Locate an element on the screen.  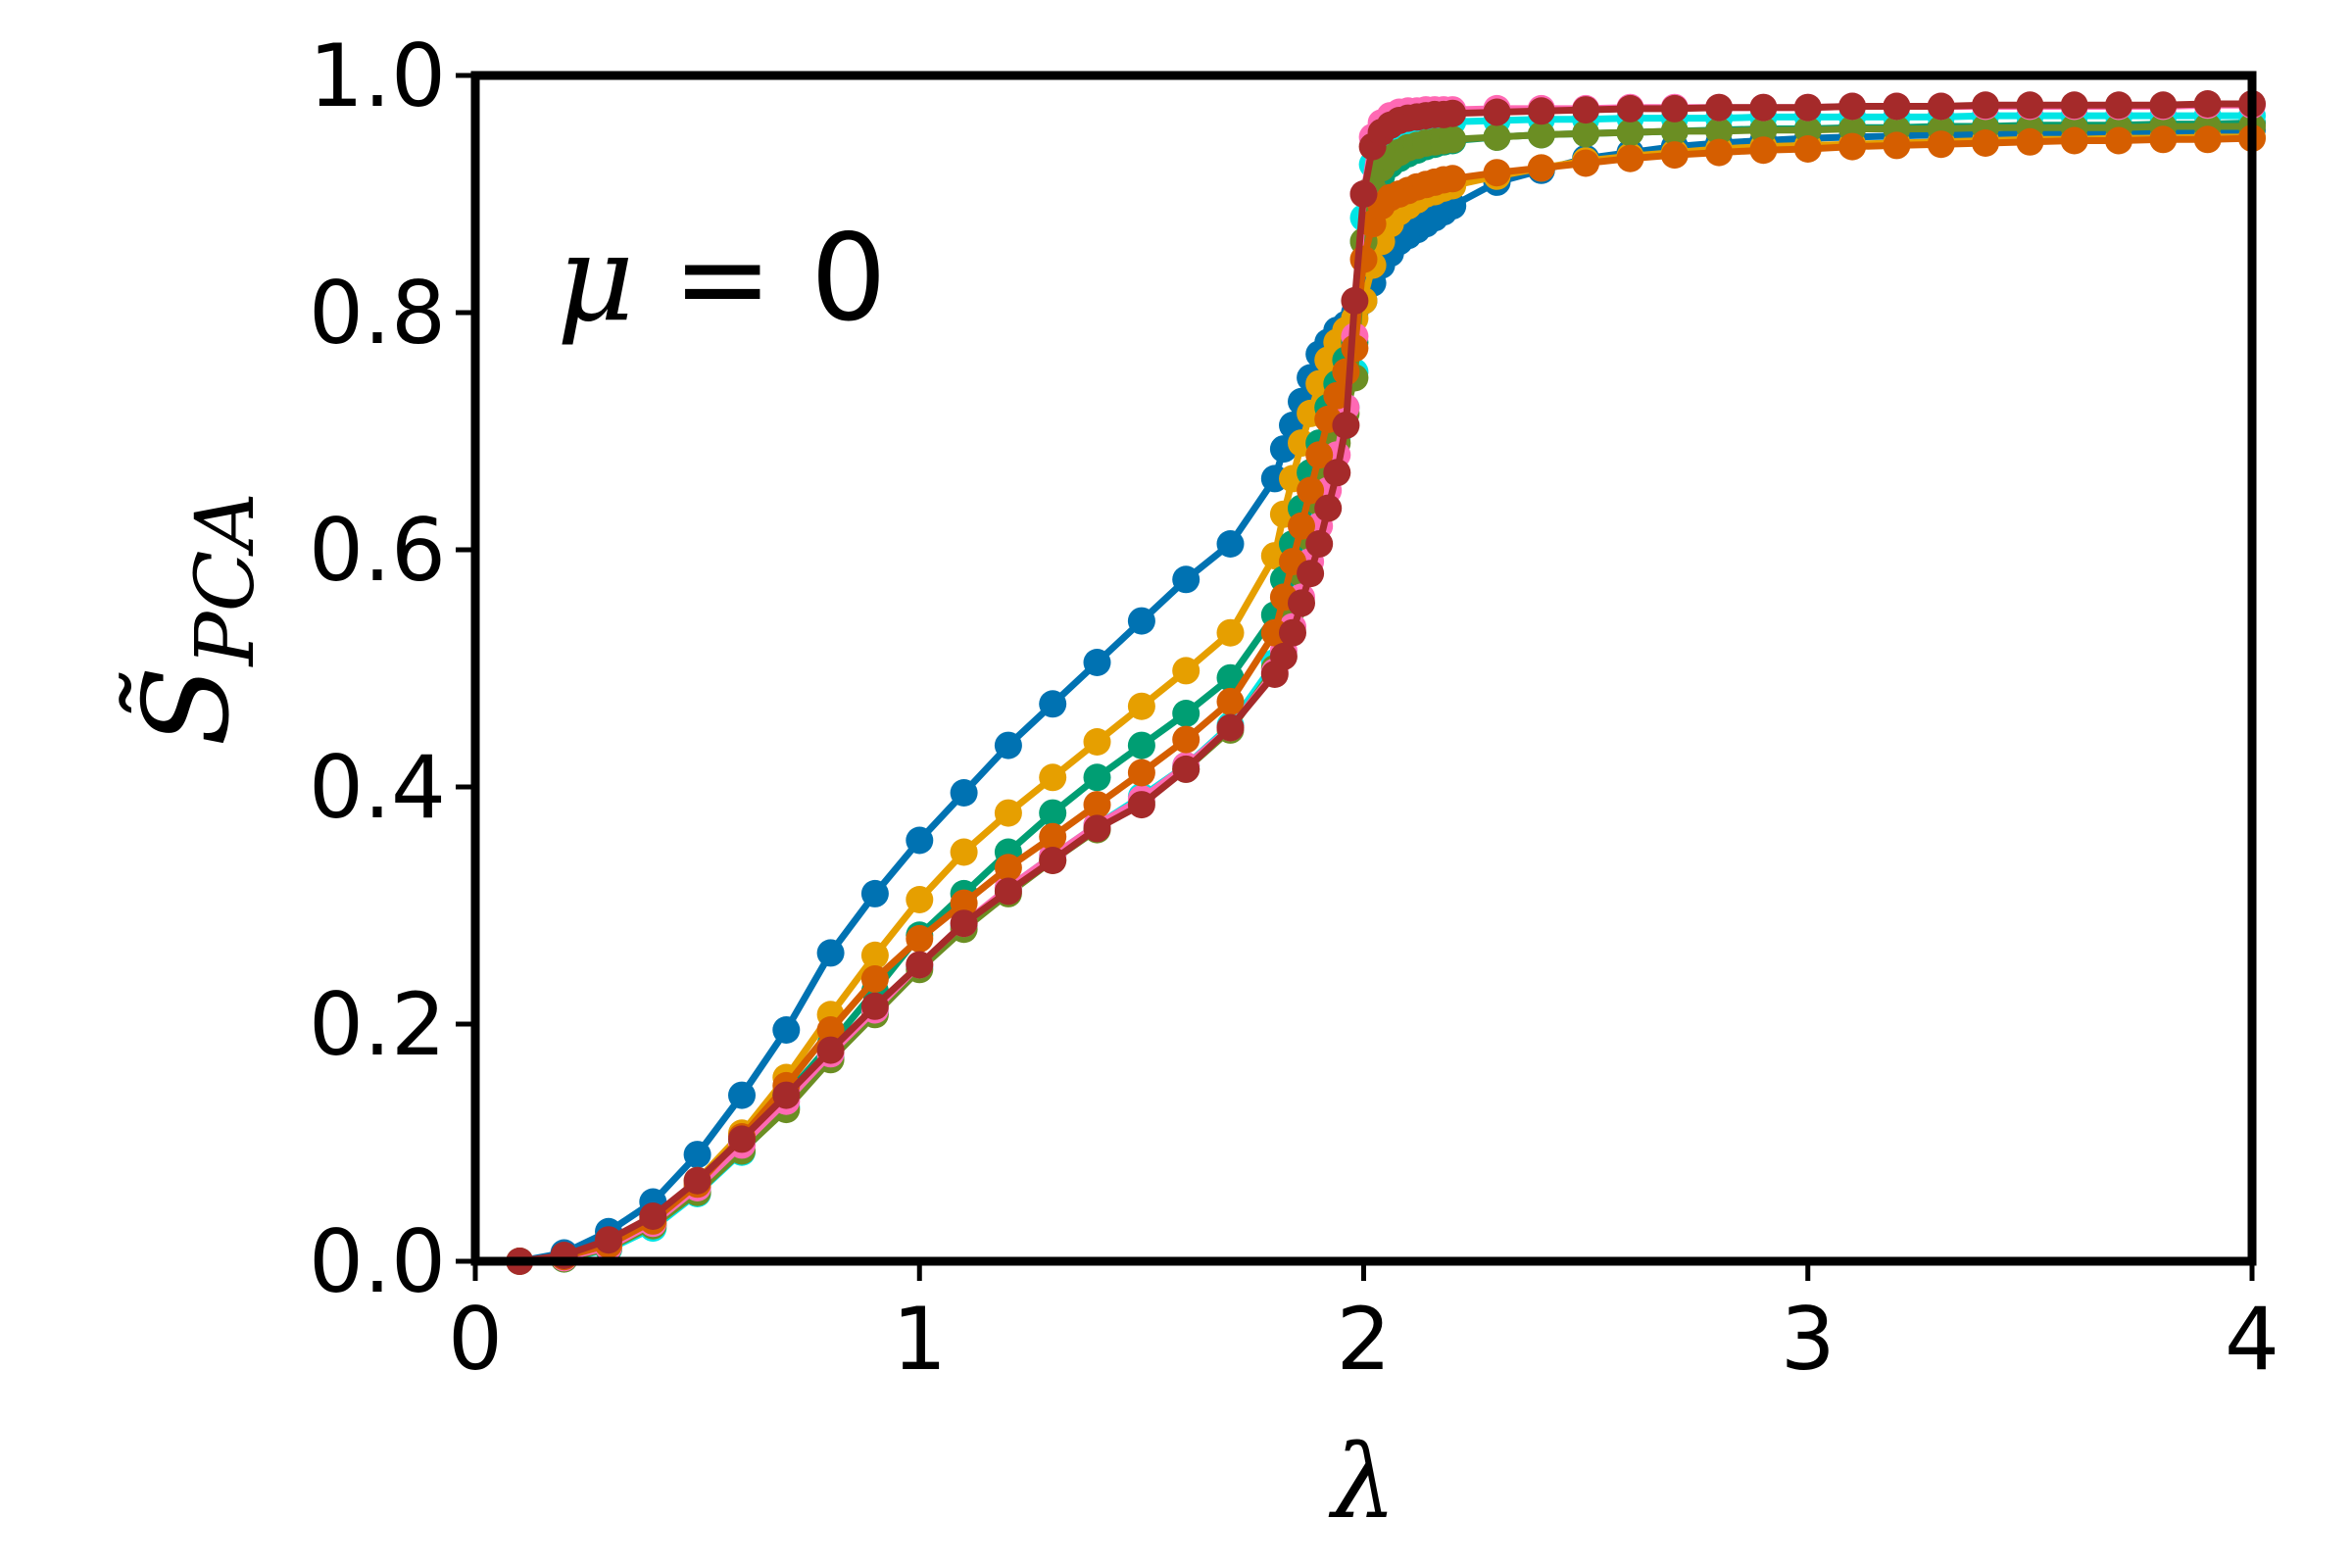
x-tick-label: 2 is located at coordinates (1364, 1339).